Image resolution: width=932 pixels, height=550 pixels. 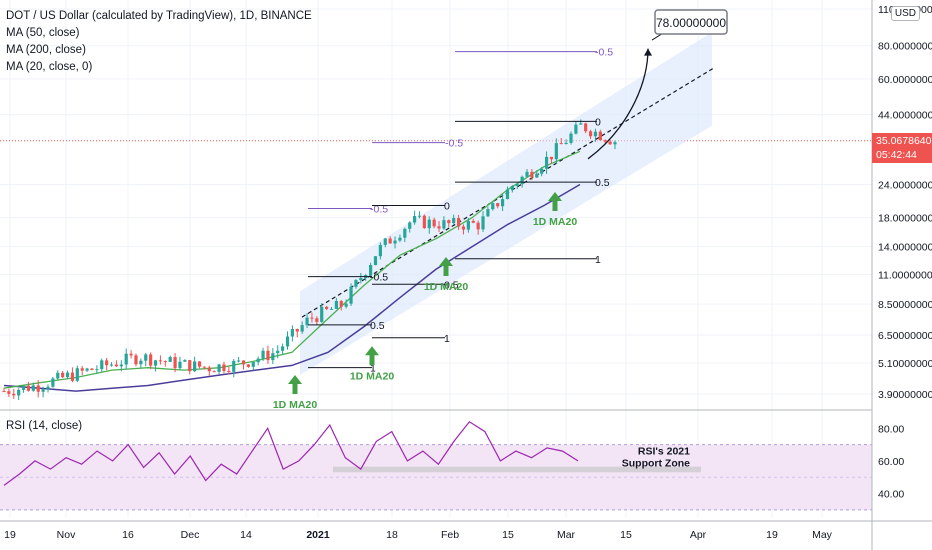 What do you see at coordinates (905, 80) in the screenshot?
I see `price-tick-label: 60.00000000` at bounding box center [905, 80].